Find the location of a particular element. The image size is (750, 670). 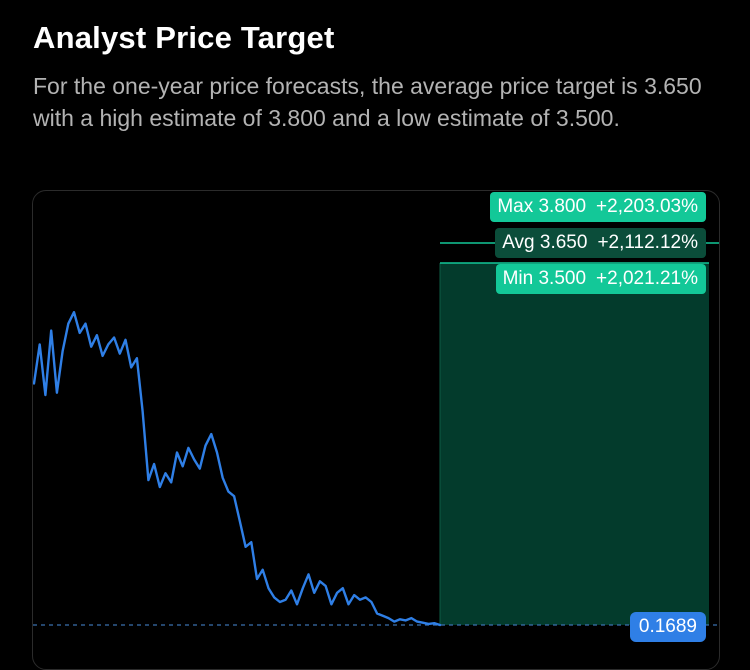

min-target-label: Min 3.500 is located at coordinates (544, 278).